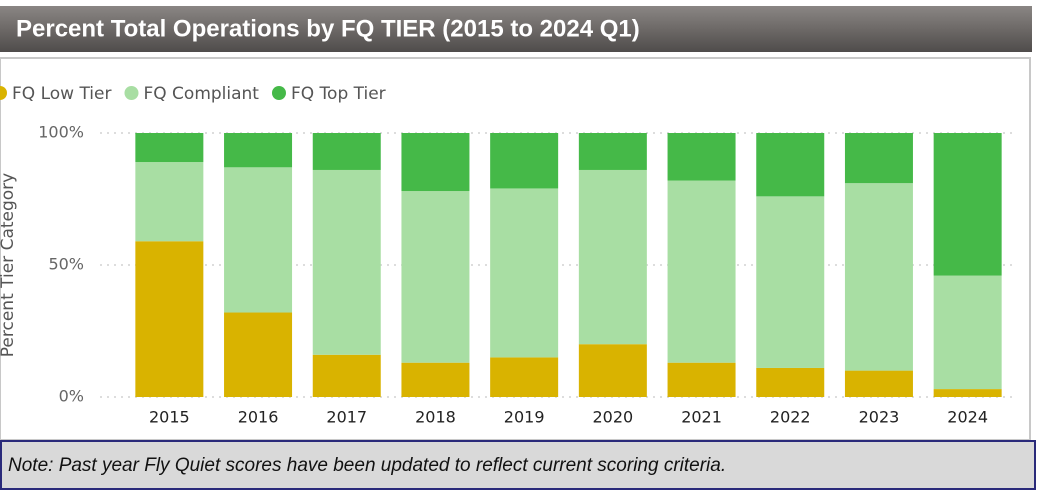 The image size is (1037, 491). What do you see at coordinates (701, 417) in the screenshot?
I see `x-tick-label: 2021` at bounding box center [701, 417].